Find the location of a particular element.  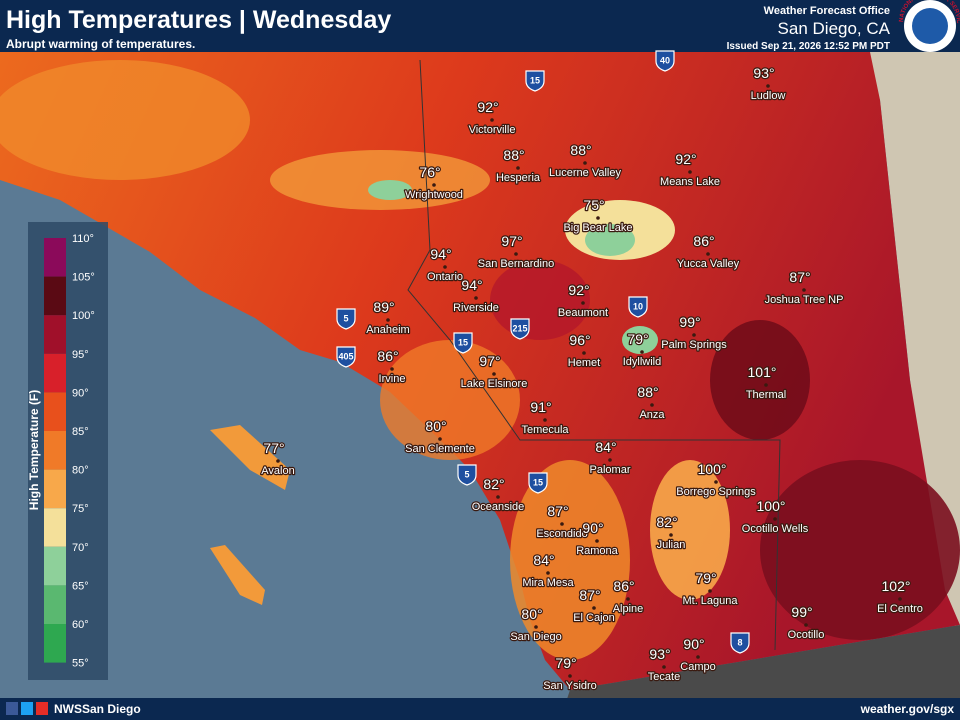

city-name: El Cajon is located at coordinates (594, 618).